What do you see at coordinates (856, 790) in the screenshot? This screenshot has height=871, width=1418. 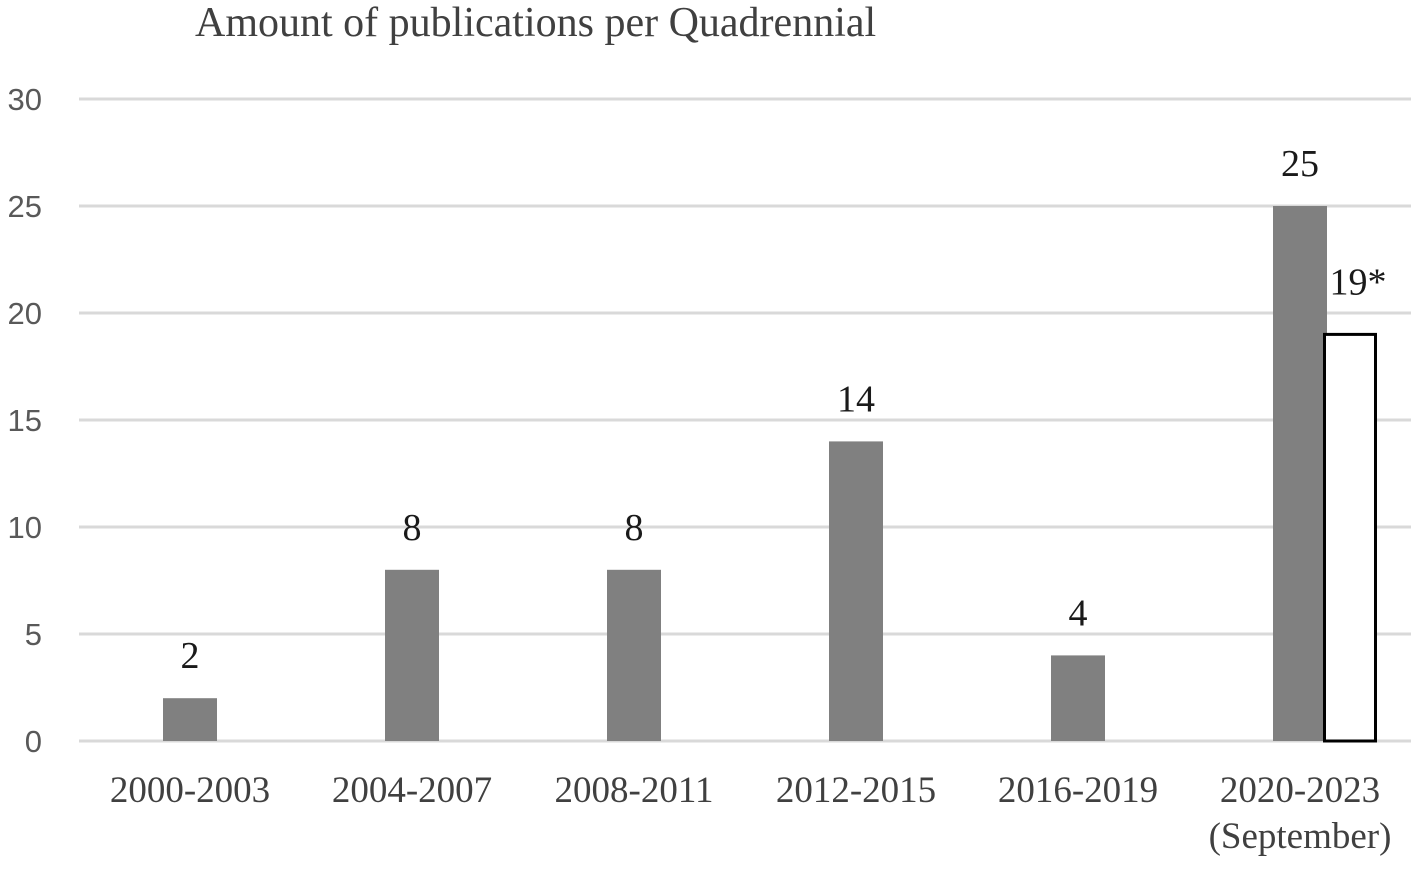 I see `x-tick-label: 2012-2015` at bounding box center [856, 790].